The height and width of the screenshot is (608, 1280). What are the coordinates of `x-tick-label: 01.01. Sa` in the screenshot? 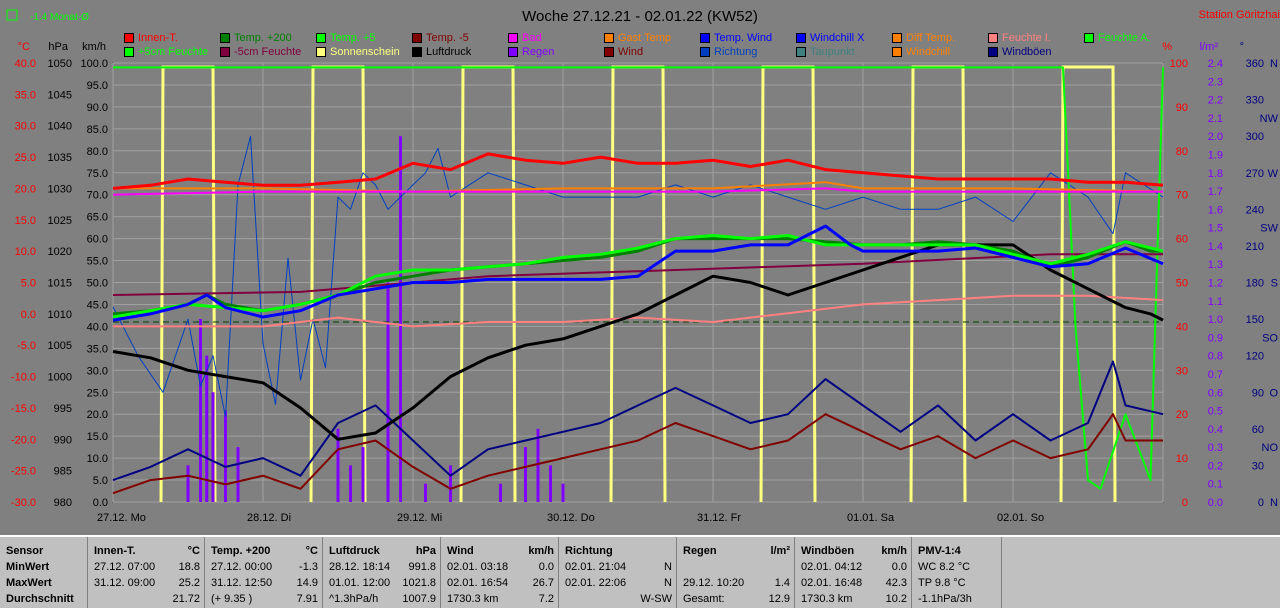 It's located at (871, 518).